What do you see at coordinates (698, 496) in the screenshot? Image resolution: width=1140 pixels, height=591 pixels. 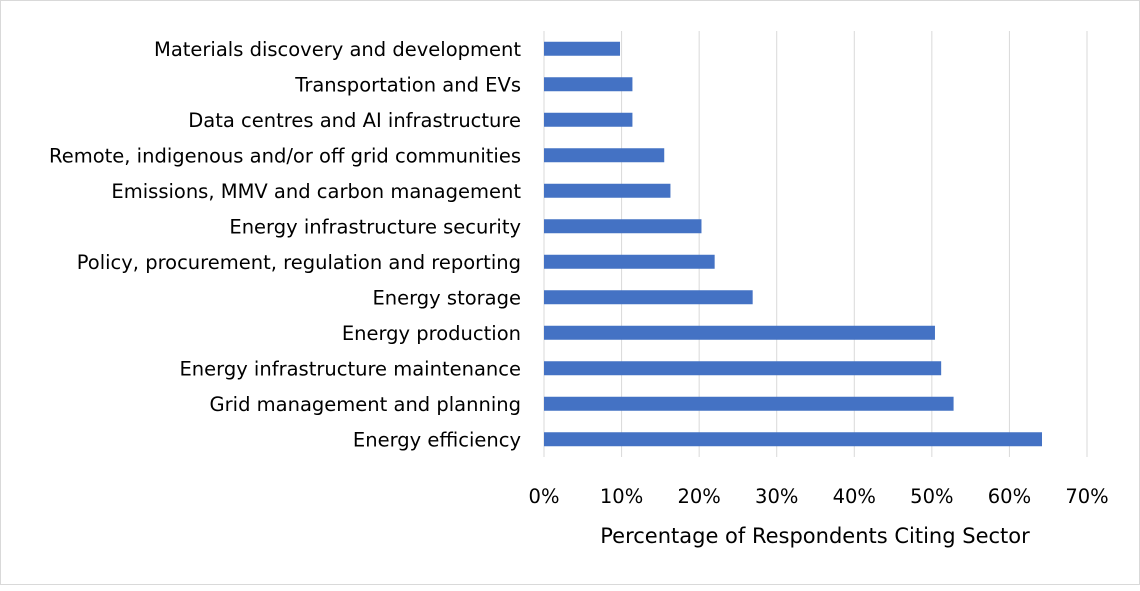 I see `x-tick-label: 20%` at bounding box center [698, 496].